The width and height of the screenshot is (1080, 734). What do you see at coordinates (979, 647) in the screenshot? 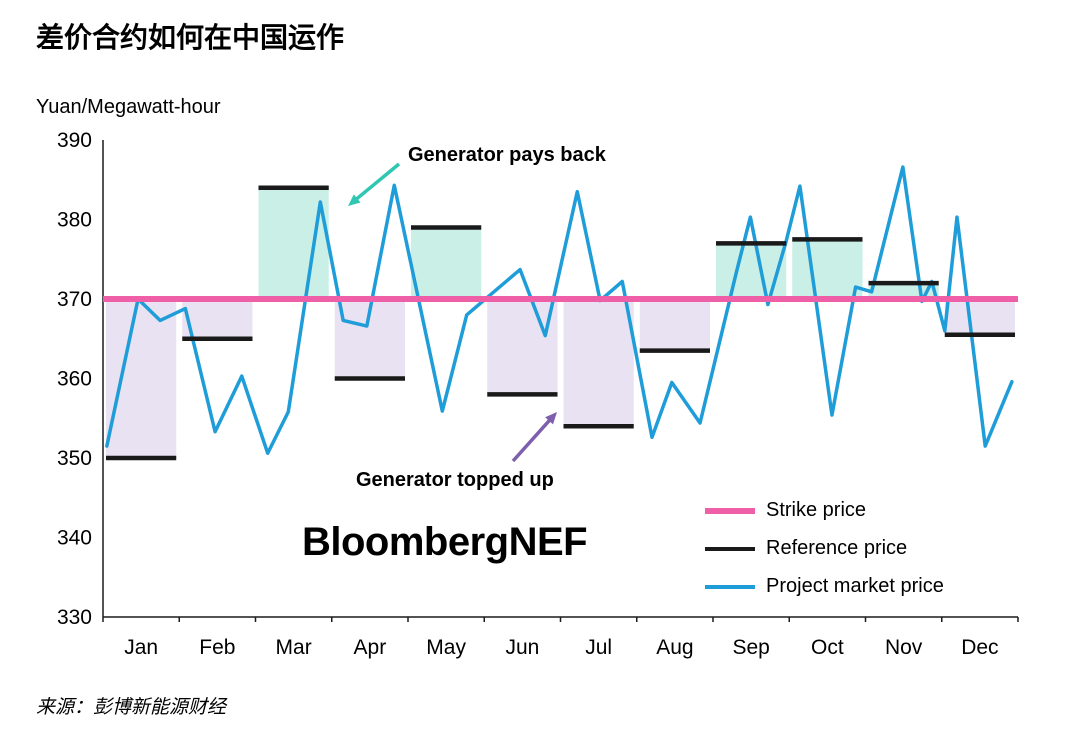
I see `x-tick-label: Dec` at bounding box center [979, 647].